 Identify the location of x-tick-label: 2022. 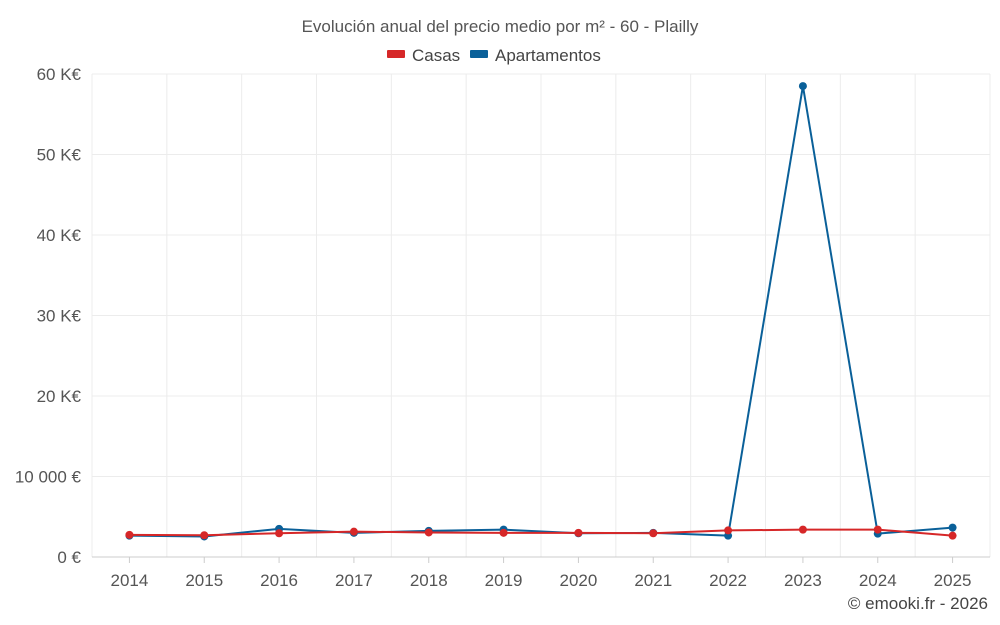
(728, 580).